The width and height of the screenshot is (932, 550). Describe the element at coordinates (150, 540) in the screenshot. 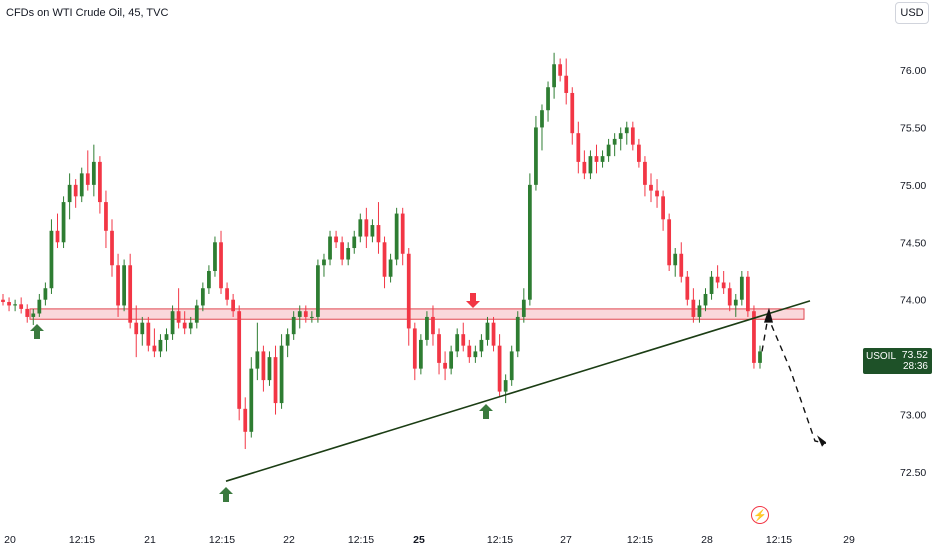

I see `x-tick-label: 21` at that location.